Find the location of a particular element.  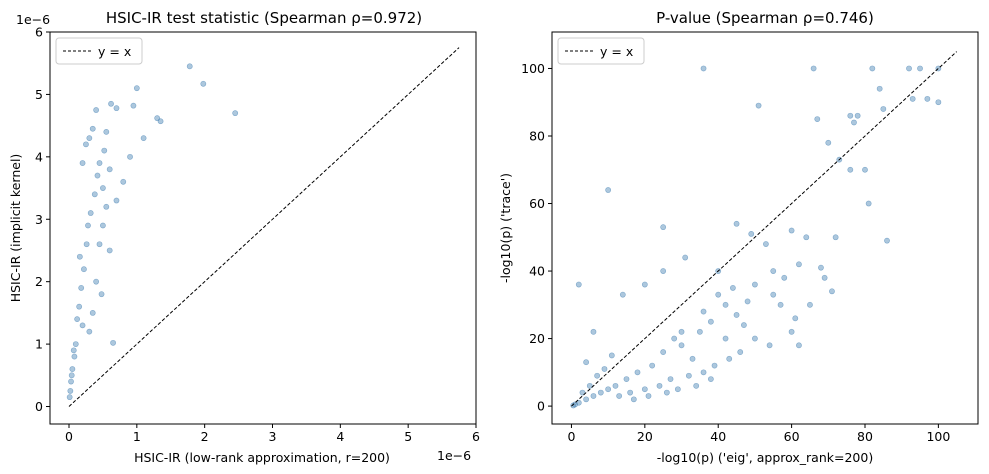

right-x-tick-label: 20 is located at coordinates (645, 436).